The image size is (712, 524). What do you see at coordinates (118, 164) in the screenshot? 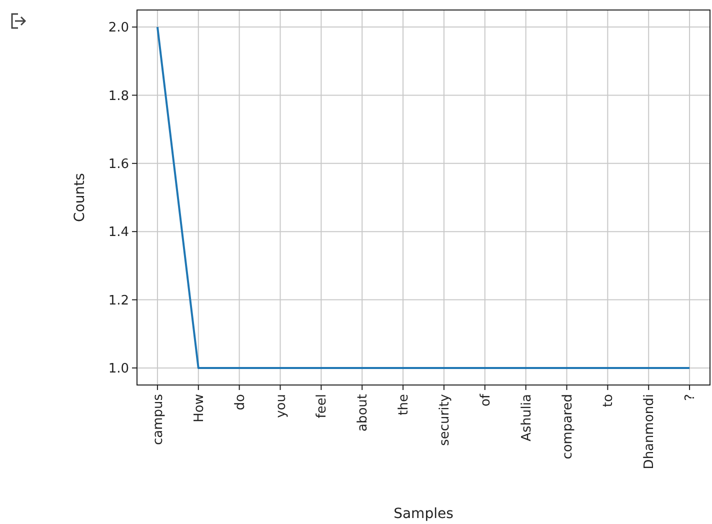
I see `y-tick-label: 1.6` at bounding box center [118, 164].